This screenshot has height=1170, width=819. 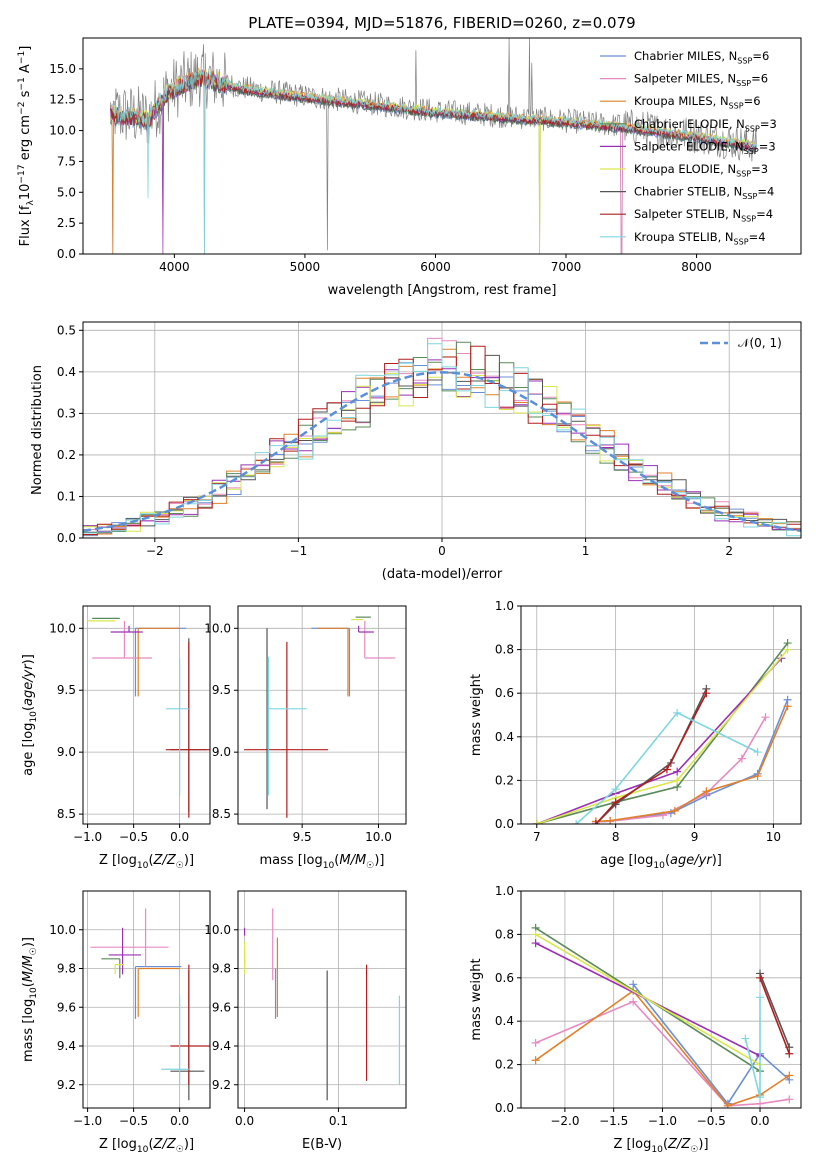 I want to click on legend-entry: Chabrier STELIB, NSSP=4, so click(x=704, y=193).